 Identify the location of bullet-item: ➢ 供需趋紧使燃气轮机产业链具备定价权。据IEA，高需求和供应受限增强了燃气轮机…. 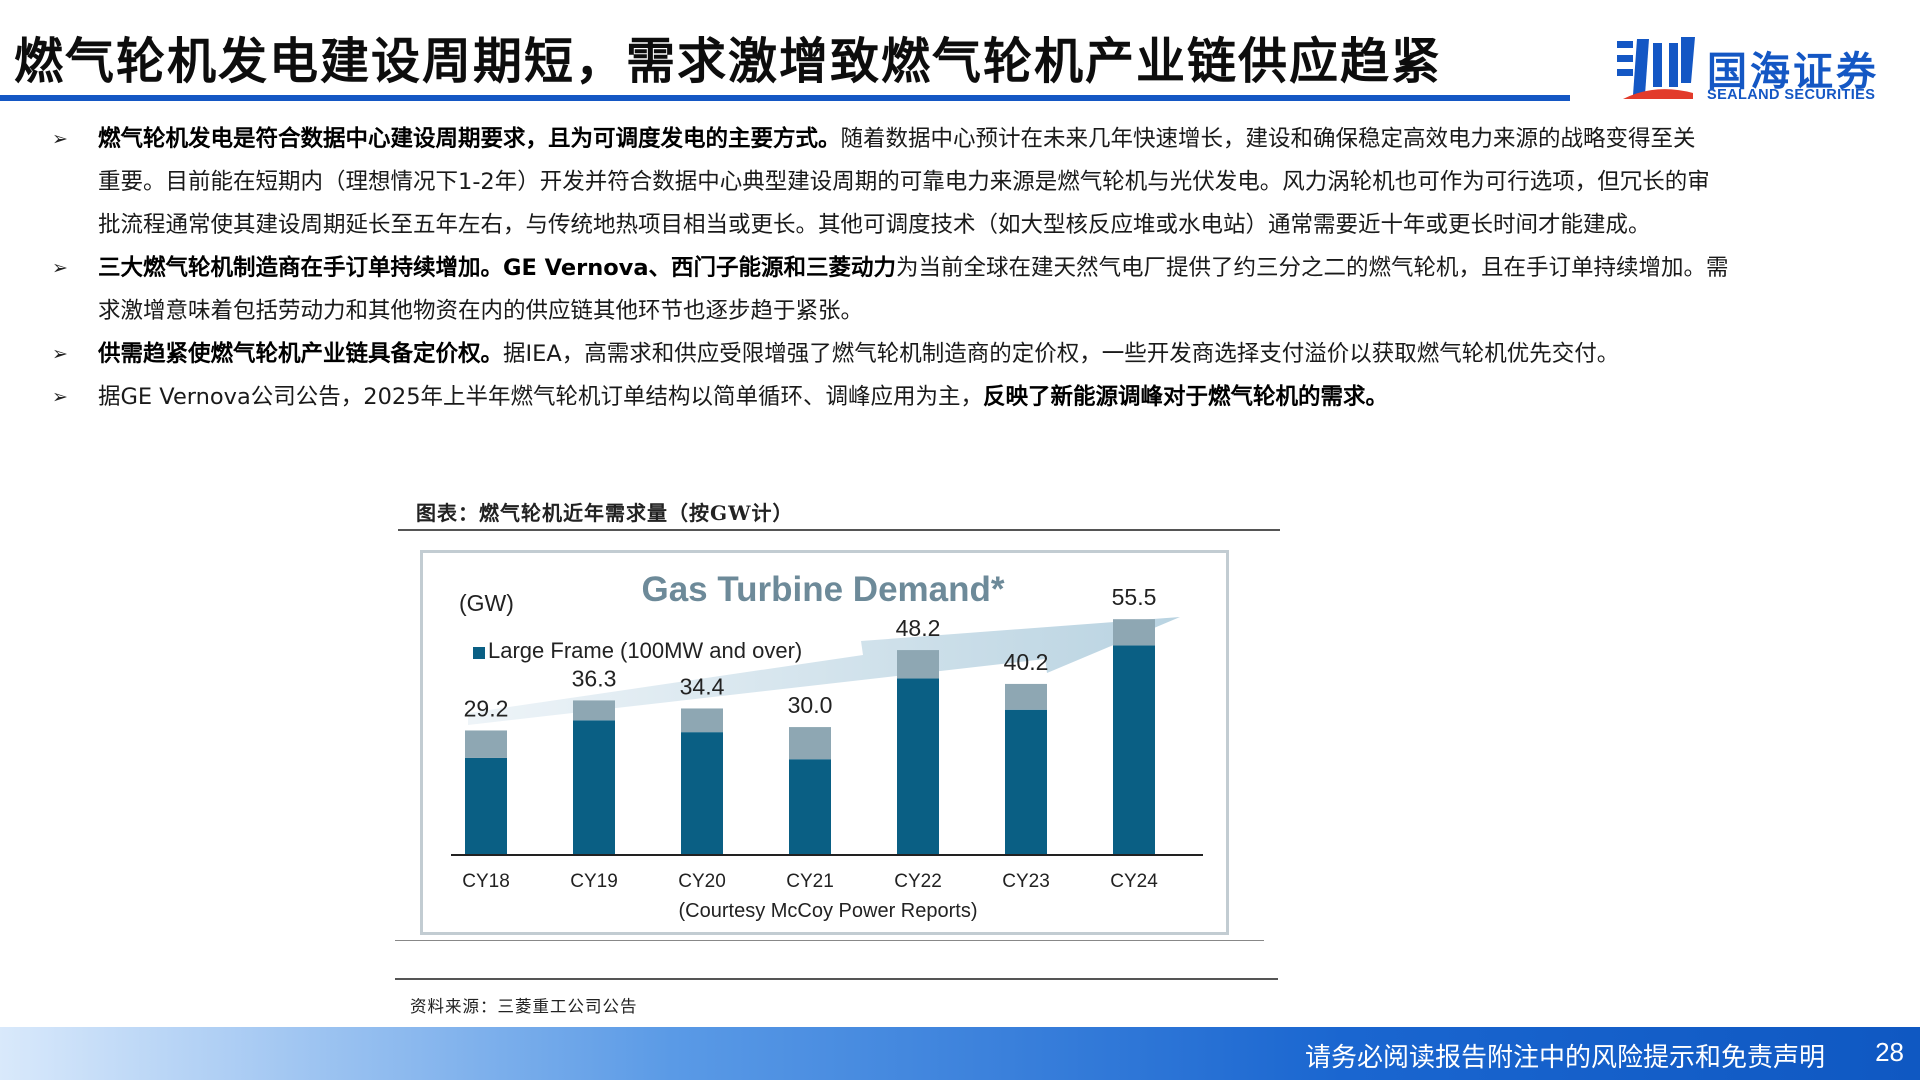
(945, 354).